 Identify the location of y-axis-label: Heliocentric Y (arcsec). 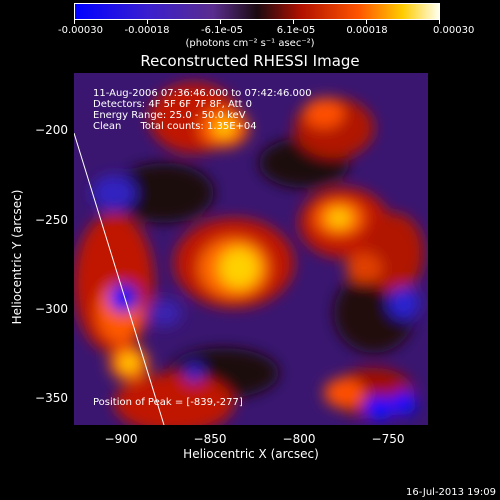
(17, 257).